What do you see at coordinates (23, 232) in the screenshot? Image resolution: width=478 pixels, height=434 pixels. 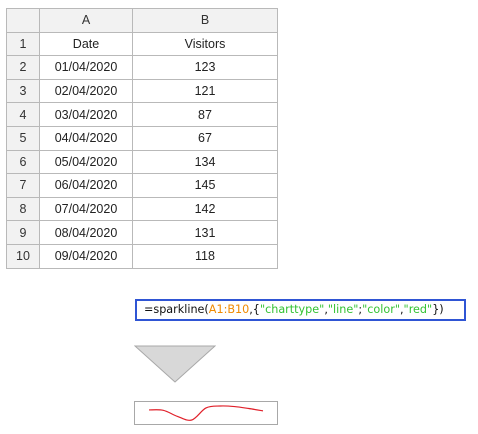 I see `row-header: 9` at bounding box center [23, 232].